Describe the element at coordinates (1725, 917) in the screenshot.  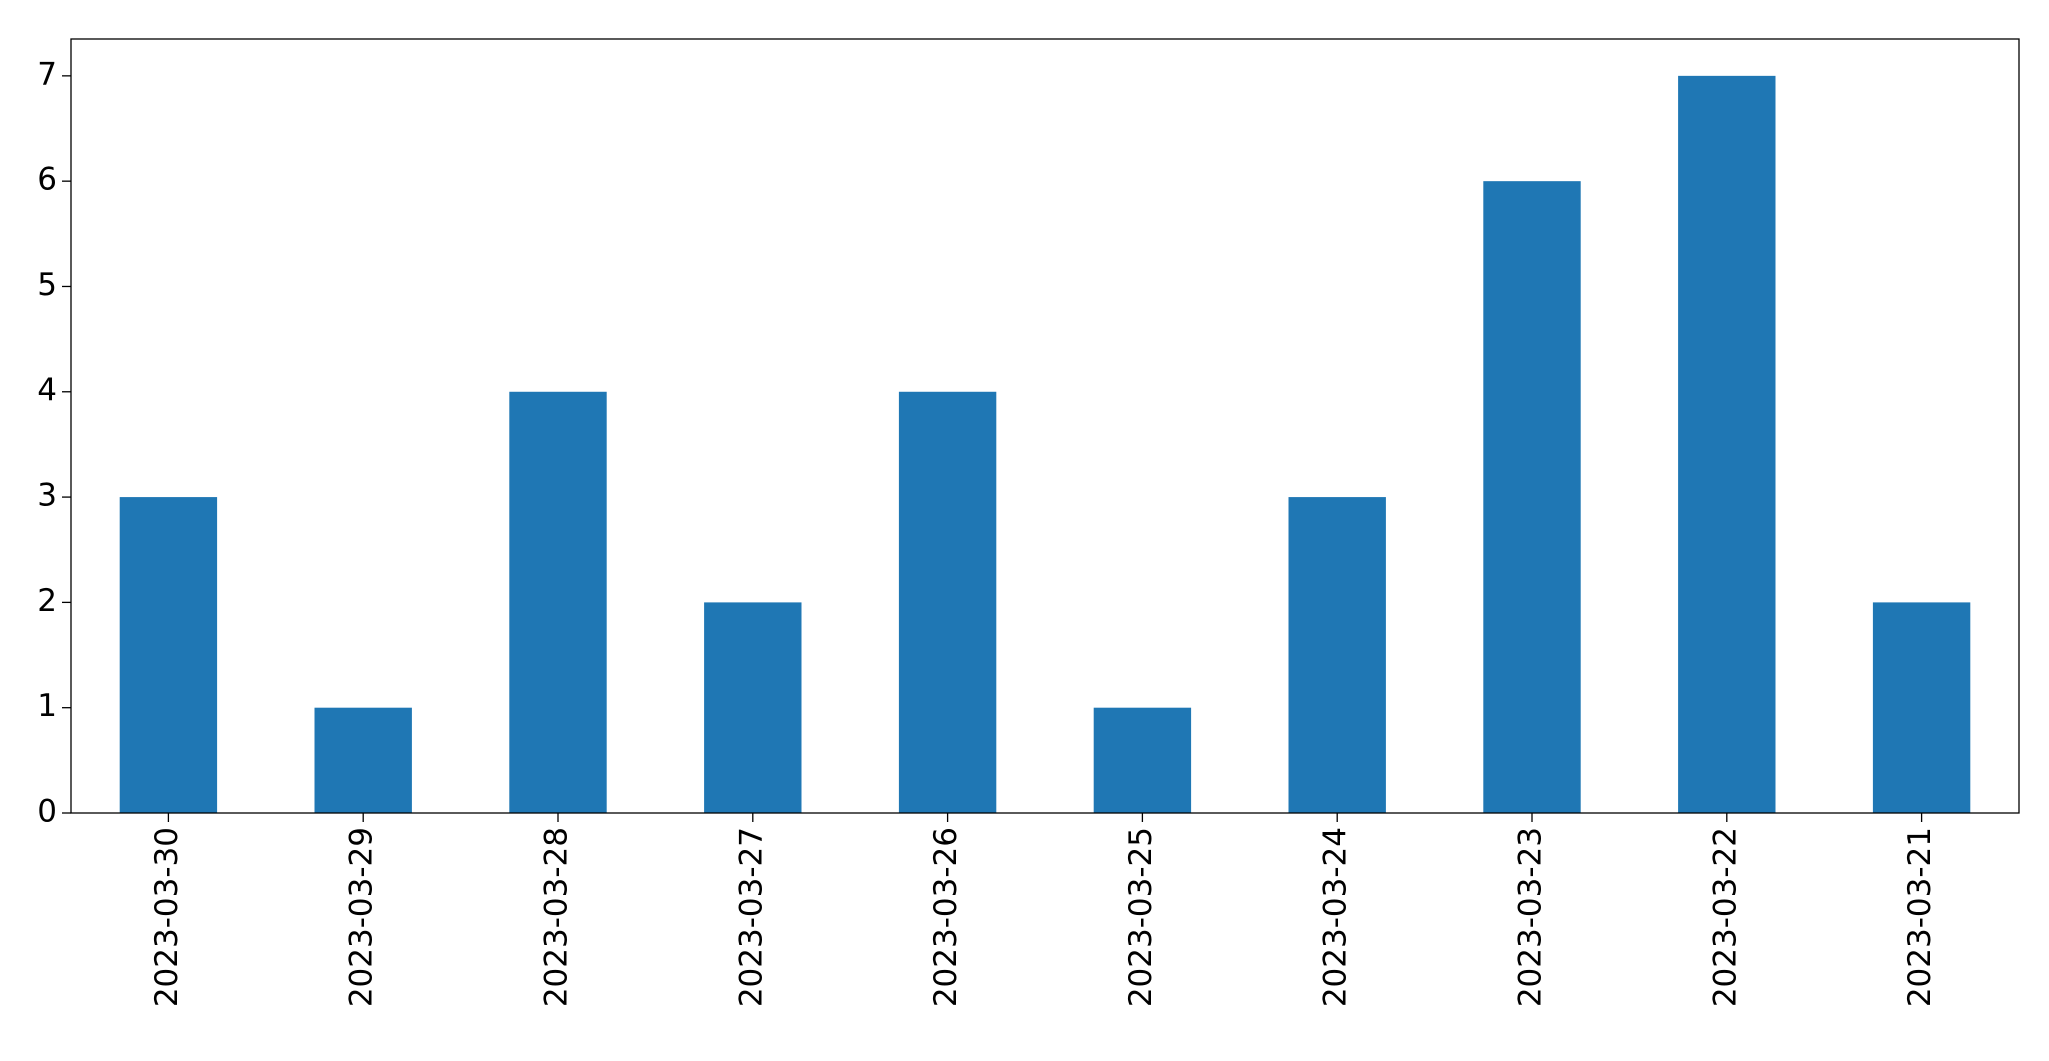
I see `x-tick-label: 2023-03-22` at that location.